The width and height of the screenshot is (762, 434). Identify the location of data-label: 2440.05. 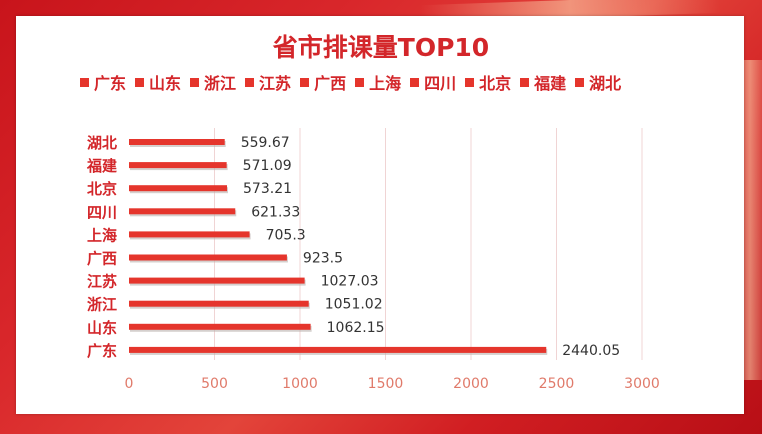
(591, 351).